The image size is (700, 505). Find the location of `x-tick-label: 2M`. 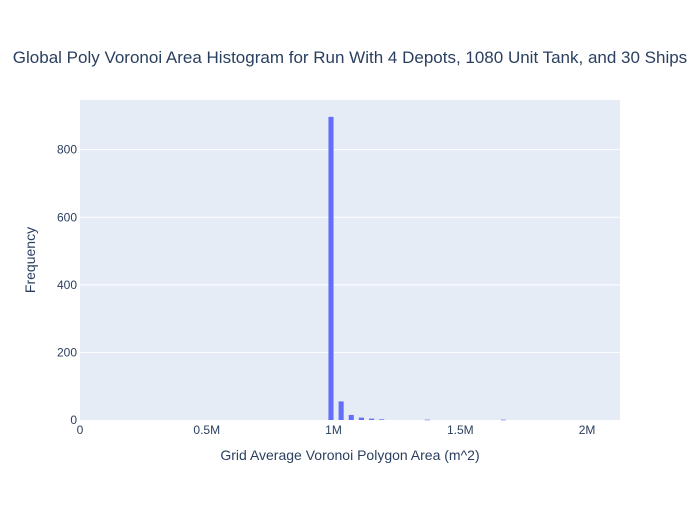

x-tick-label: 2M is located at coordinates (587, 430).